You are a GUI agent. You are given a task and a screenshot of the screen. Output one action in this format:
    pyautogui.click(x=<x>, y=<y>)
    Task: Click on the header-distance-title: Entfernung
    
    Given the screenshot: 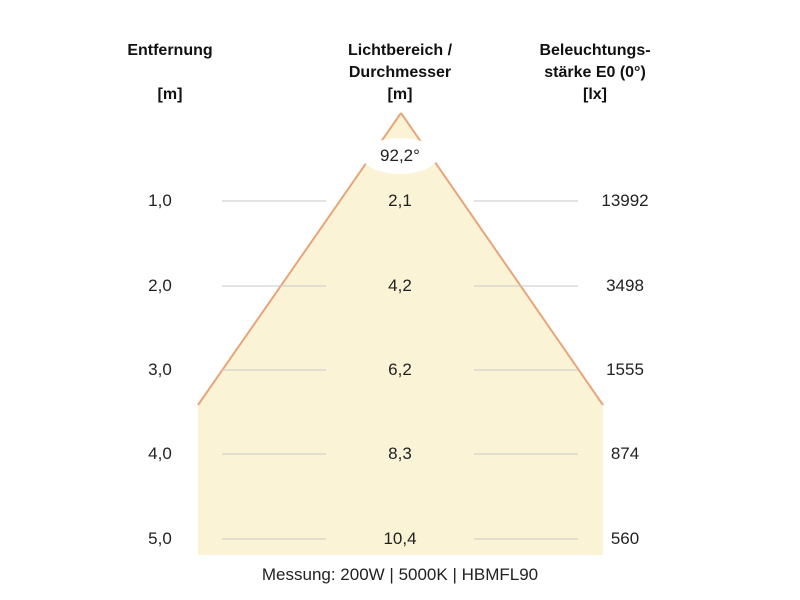 What is the action you would take?
    pyautogui.click(x=170, y=50)
    